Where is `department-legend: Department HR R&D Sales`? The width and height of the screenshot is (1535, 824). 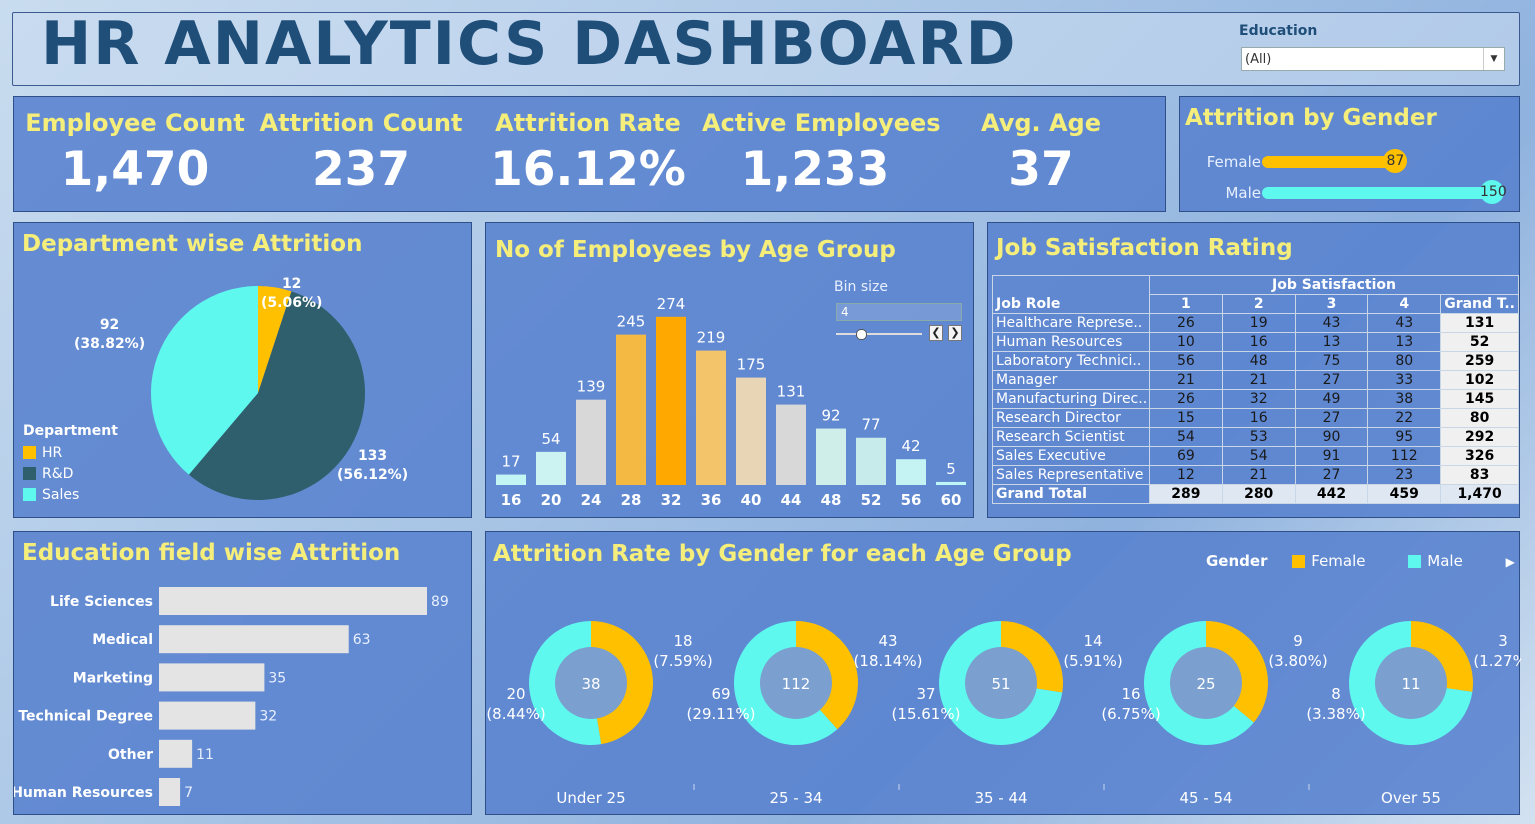 department-legend: Department HR R&D Sales is located at coordinates (70, 464).